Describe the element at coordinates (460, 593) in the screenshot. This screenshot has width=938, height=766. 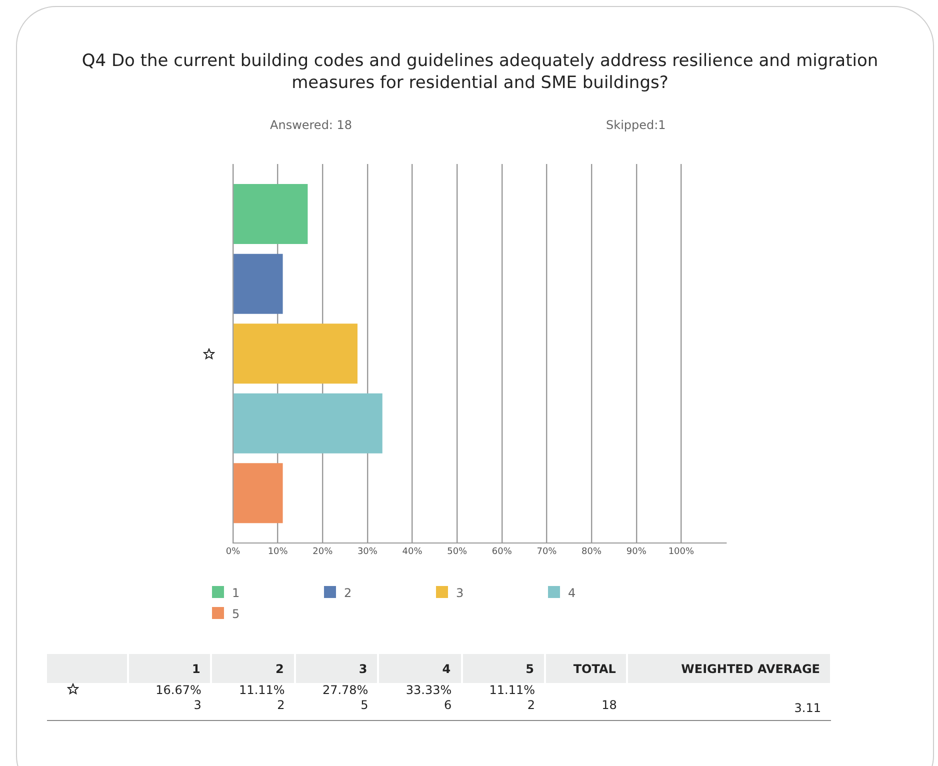
I see `legend-label: 3` at that location.